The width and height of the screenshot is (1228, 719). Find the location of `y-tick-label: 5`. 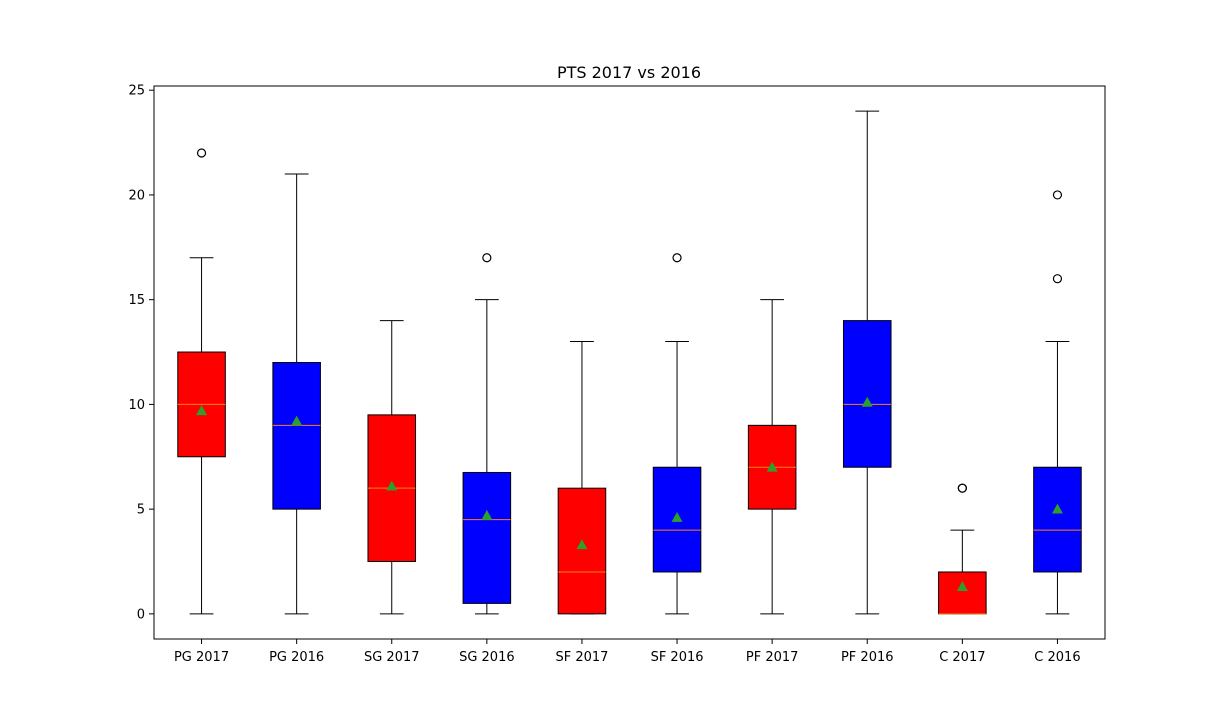

y-tick-label: 5 is located at coordinates (141, 510).